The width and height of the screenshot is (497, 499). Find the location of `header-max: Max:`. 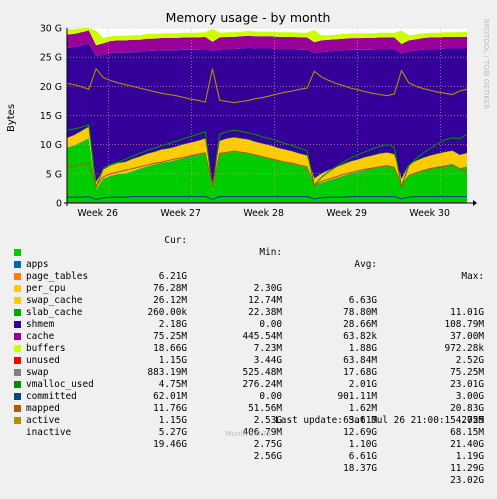

header-max: Max: is located at coordinates (472, 276).